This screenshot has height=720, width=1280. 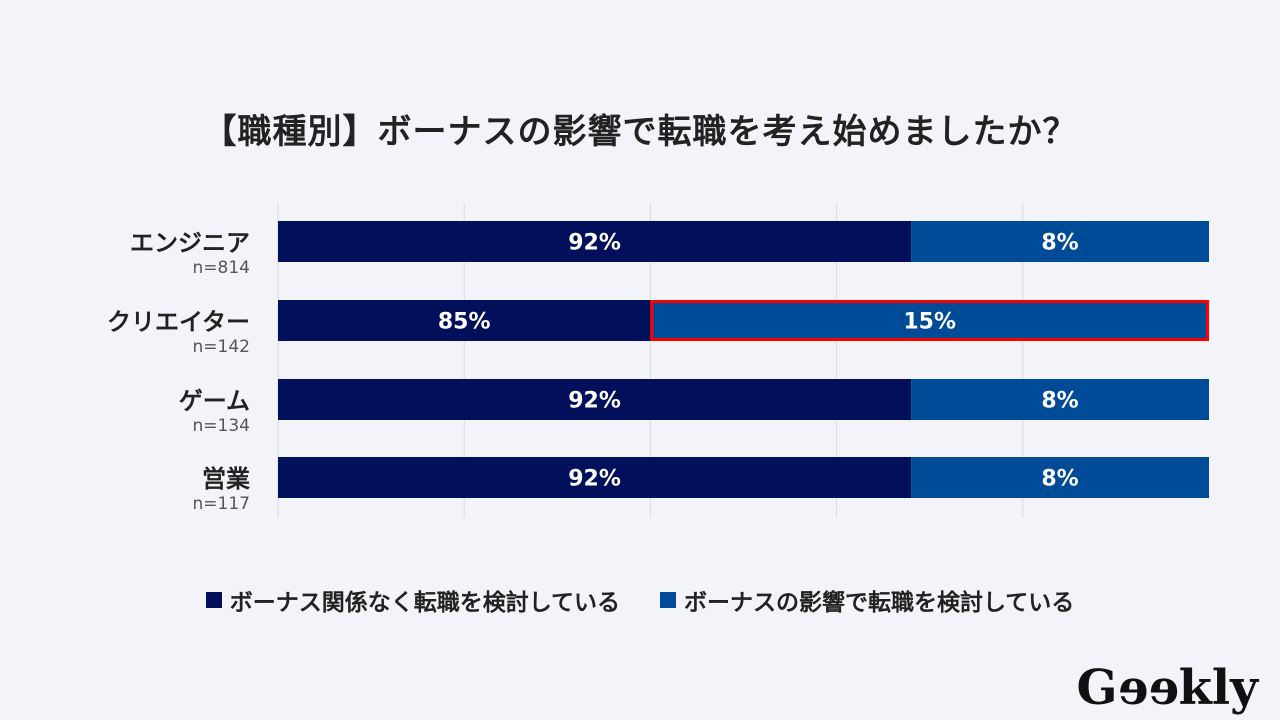 What do you see at coordinates (1167, 688) in the screenshot?
I see `geekly-logo: Geekly` at bounding box center [1167, 688].